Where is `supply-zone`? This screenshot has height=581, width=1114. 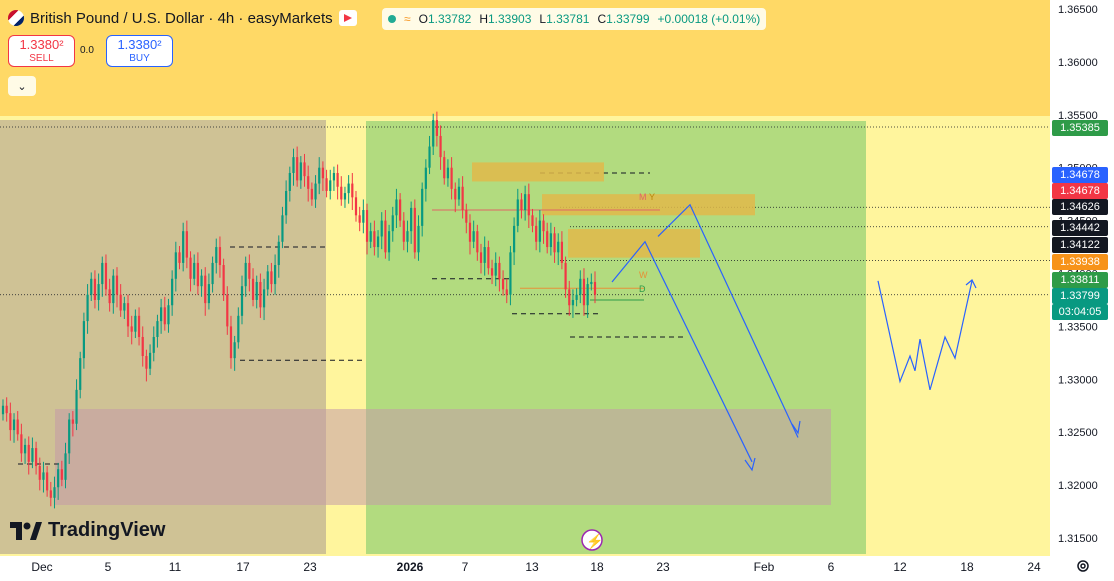
supply-zone is located at coordinates (538, 172).